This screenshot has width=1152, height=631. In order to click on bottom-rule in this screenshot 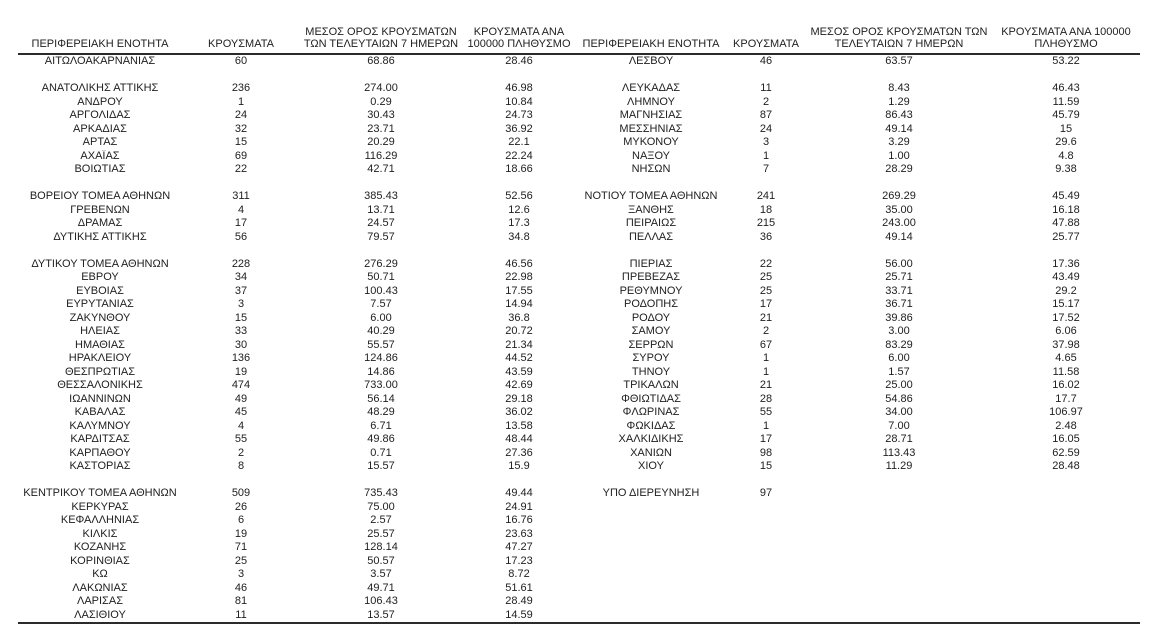, I will do `click(579, 623)`.